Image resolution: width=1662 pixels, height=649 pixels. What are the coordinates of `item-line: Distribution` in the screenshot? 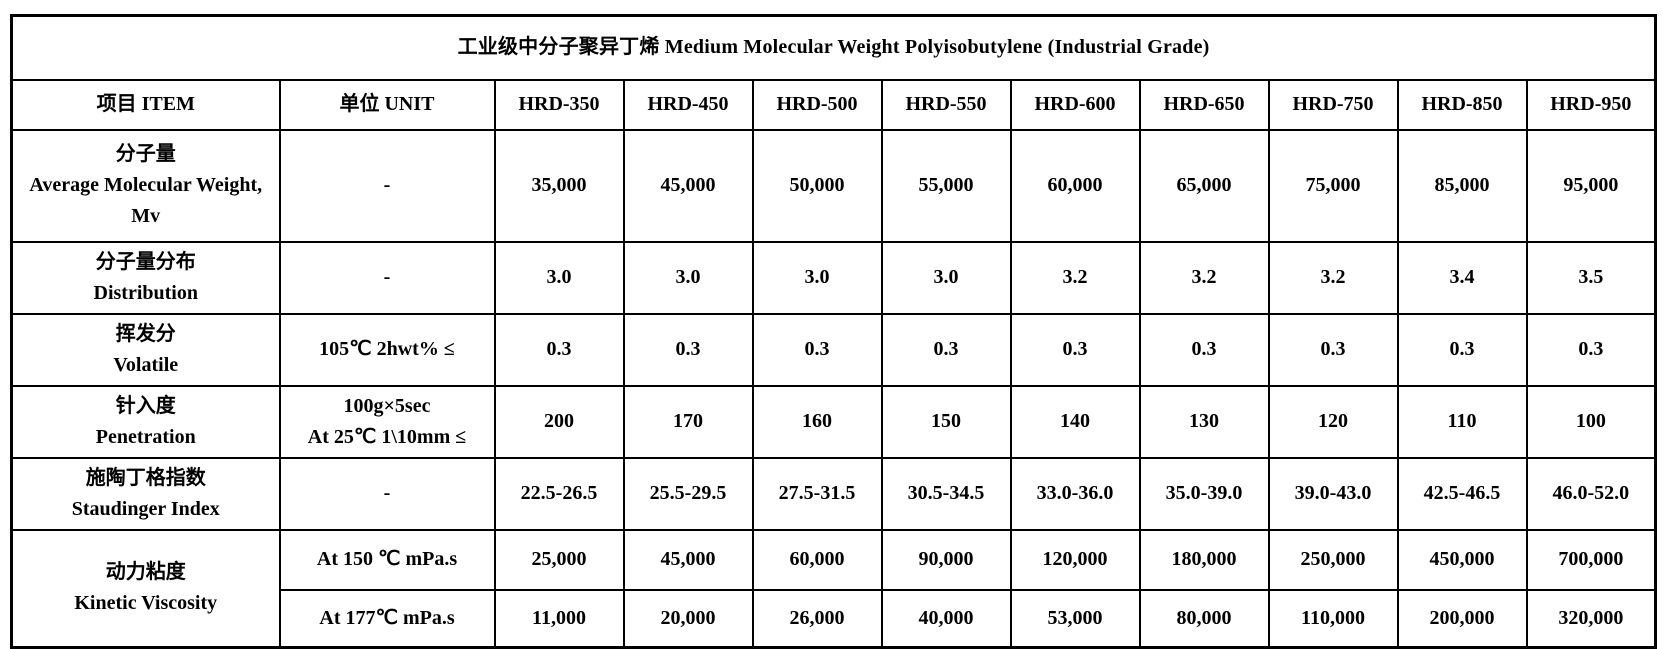 It's located at (145, 292).